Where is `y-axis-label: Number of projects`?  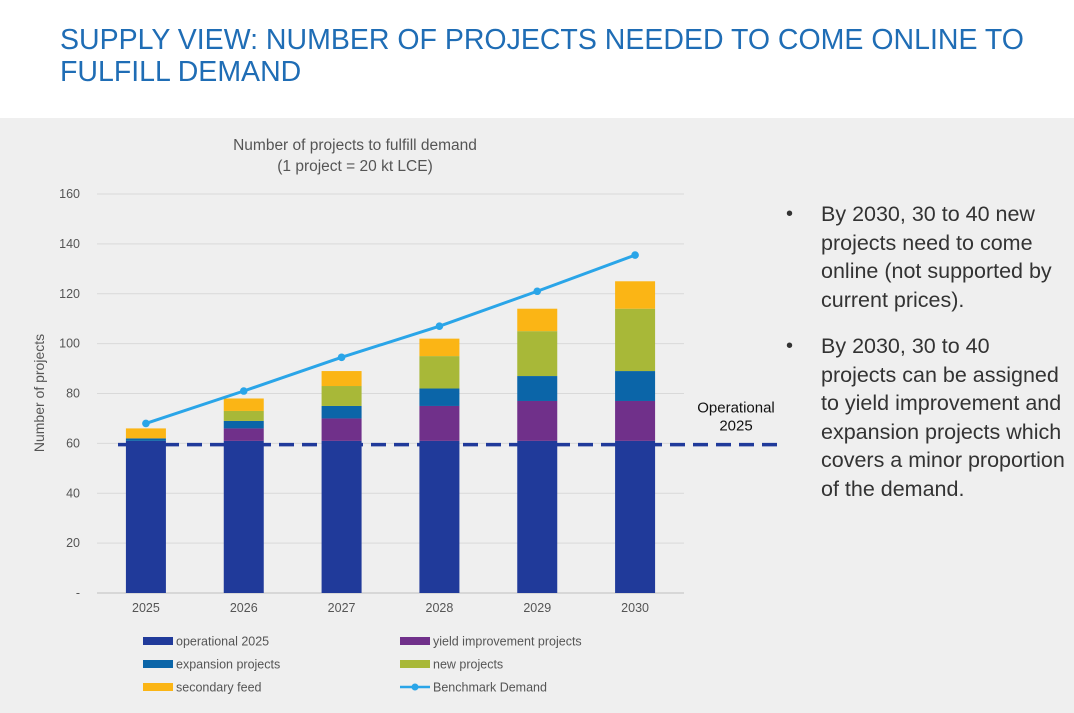
y-axis-label: Number of projects is located at coordinates (39, 393).